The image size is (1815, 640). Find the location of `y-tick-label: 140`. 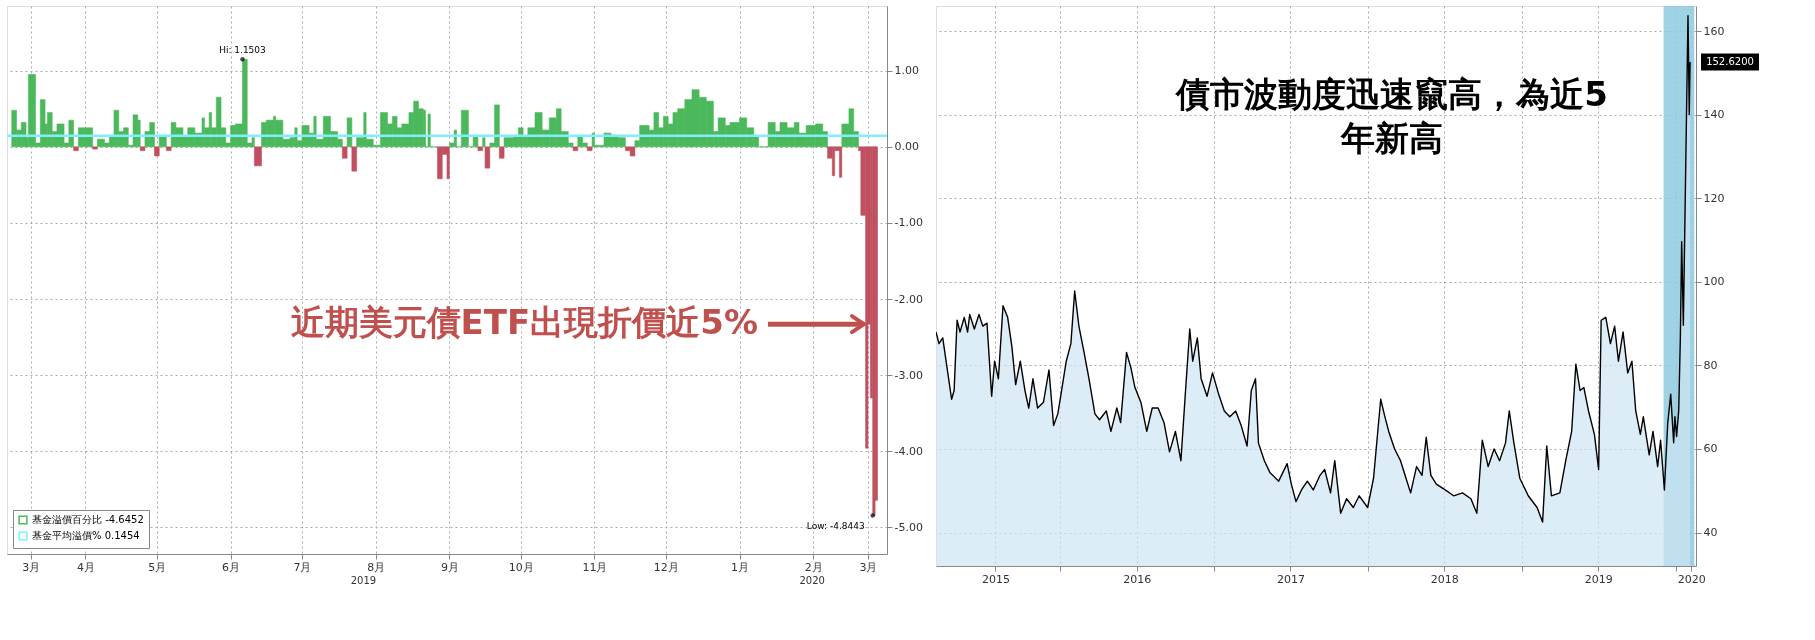

y-tick-label: 140 is located at coordinates (1714, 115).